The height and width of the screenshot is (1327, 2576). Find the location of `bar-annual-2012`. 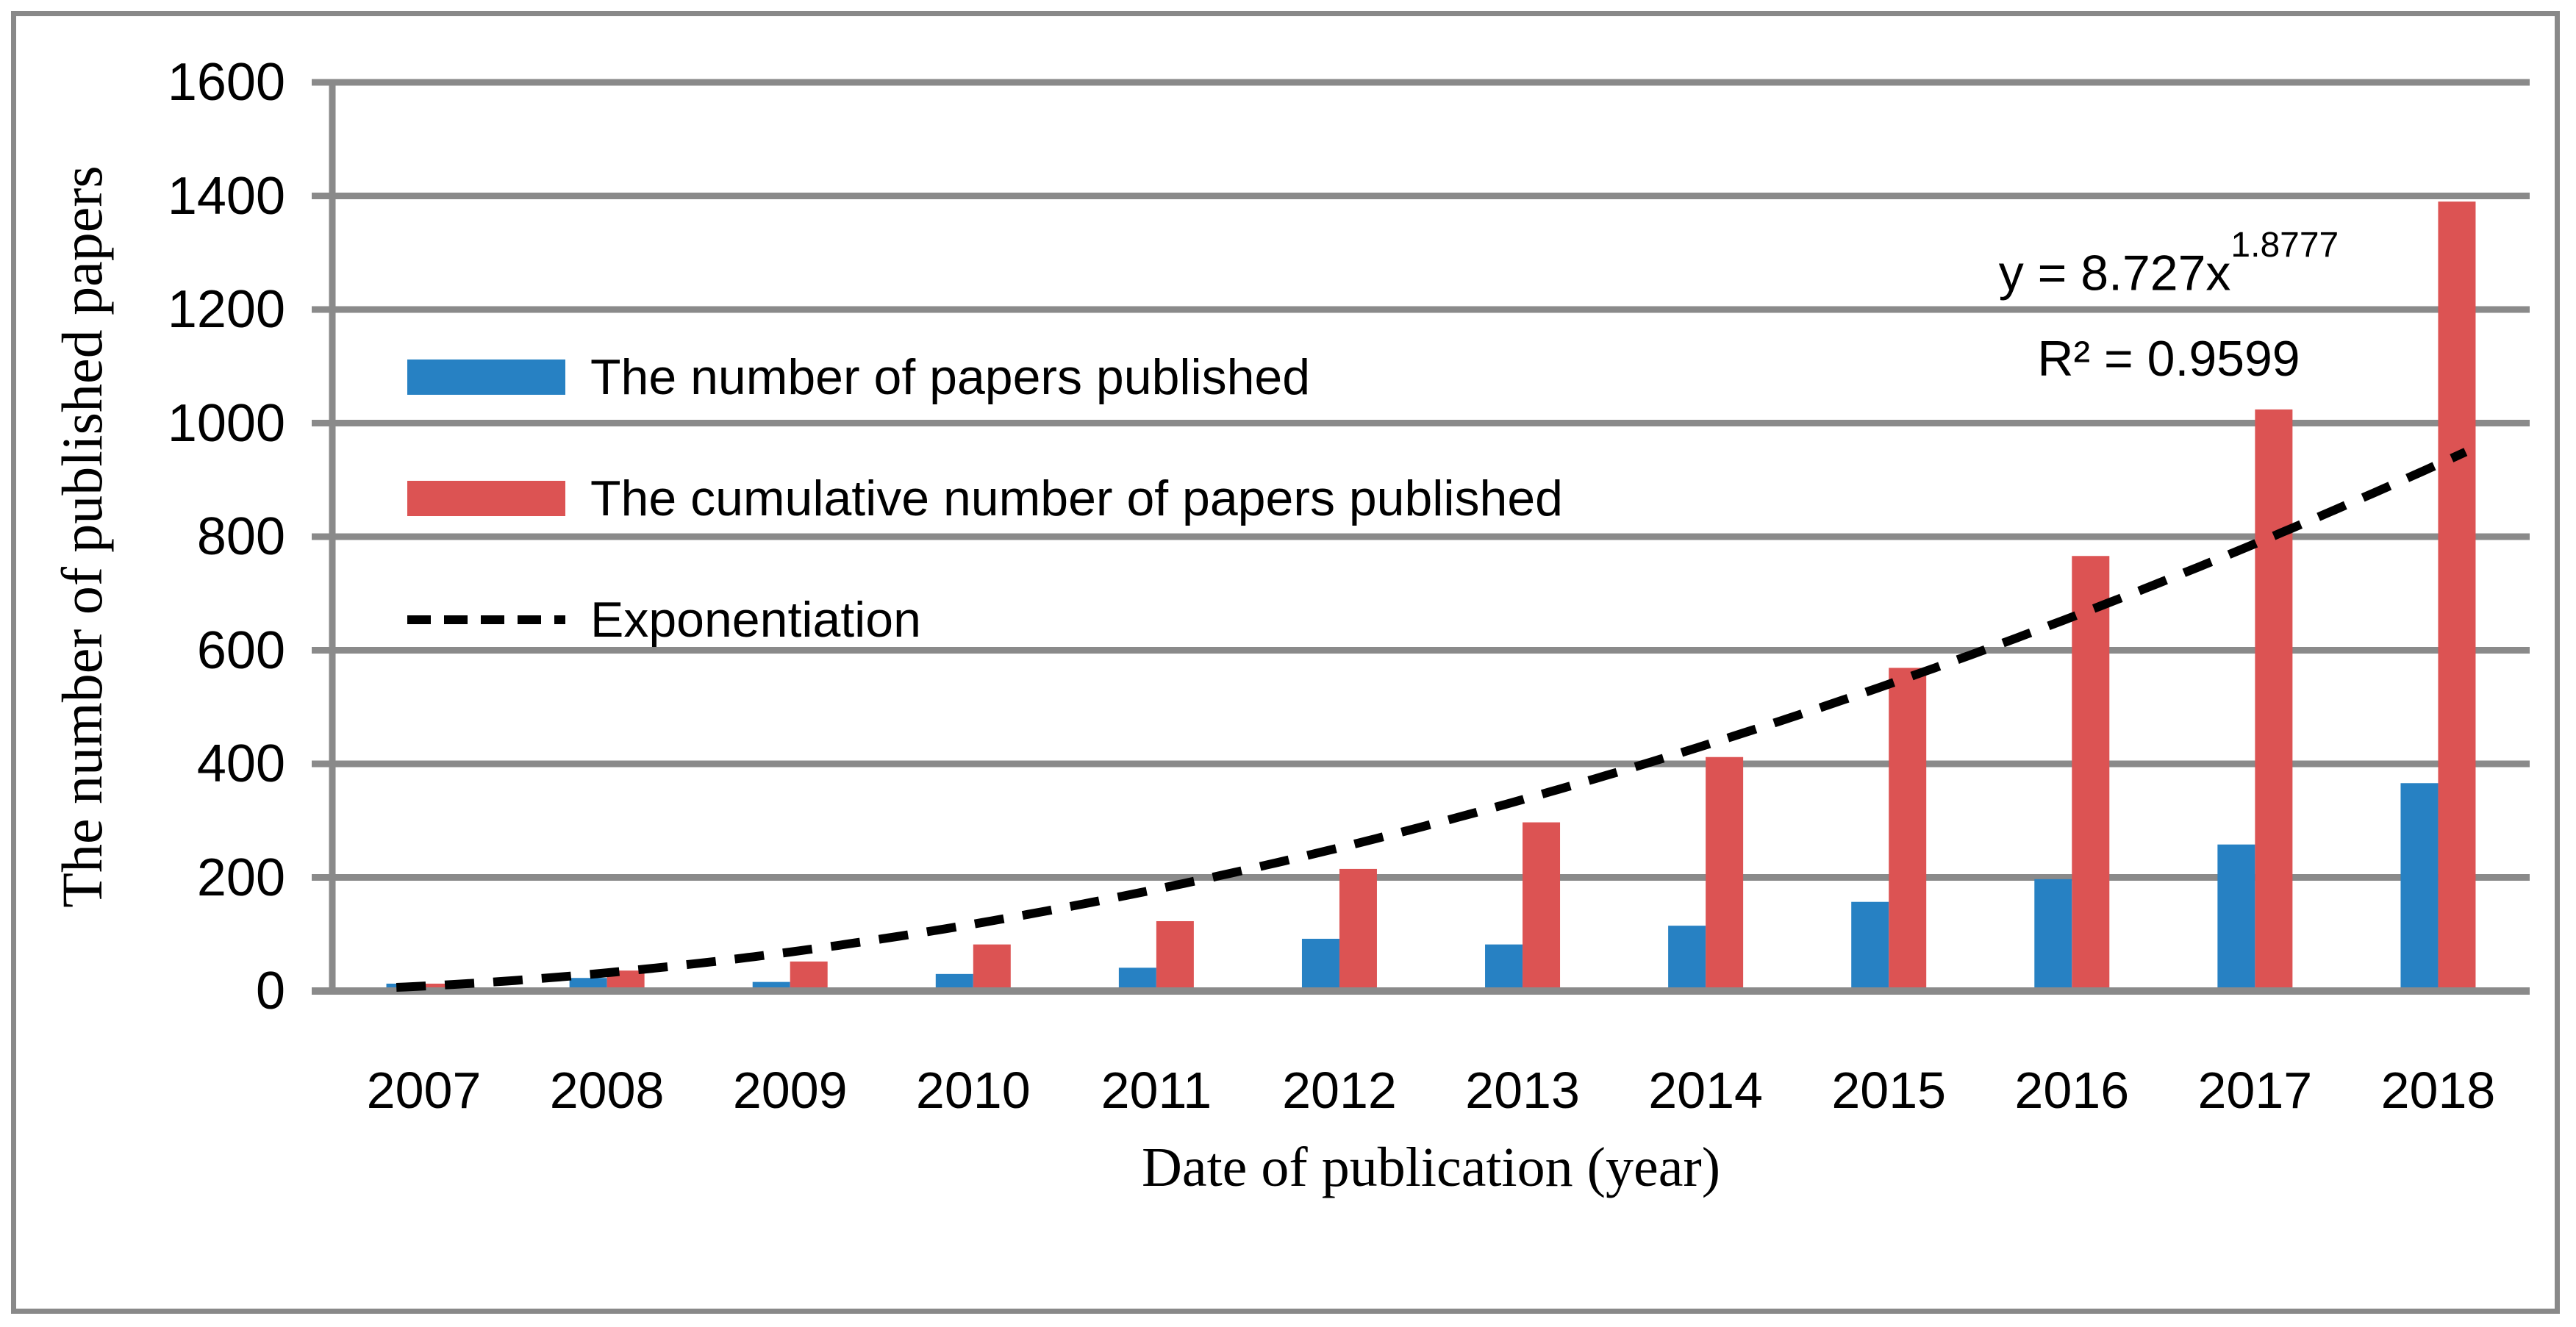

bar-annual-2012 is located at coordinates (1320, 965).